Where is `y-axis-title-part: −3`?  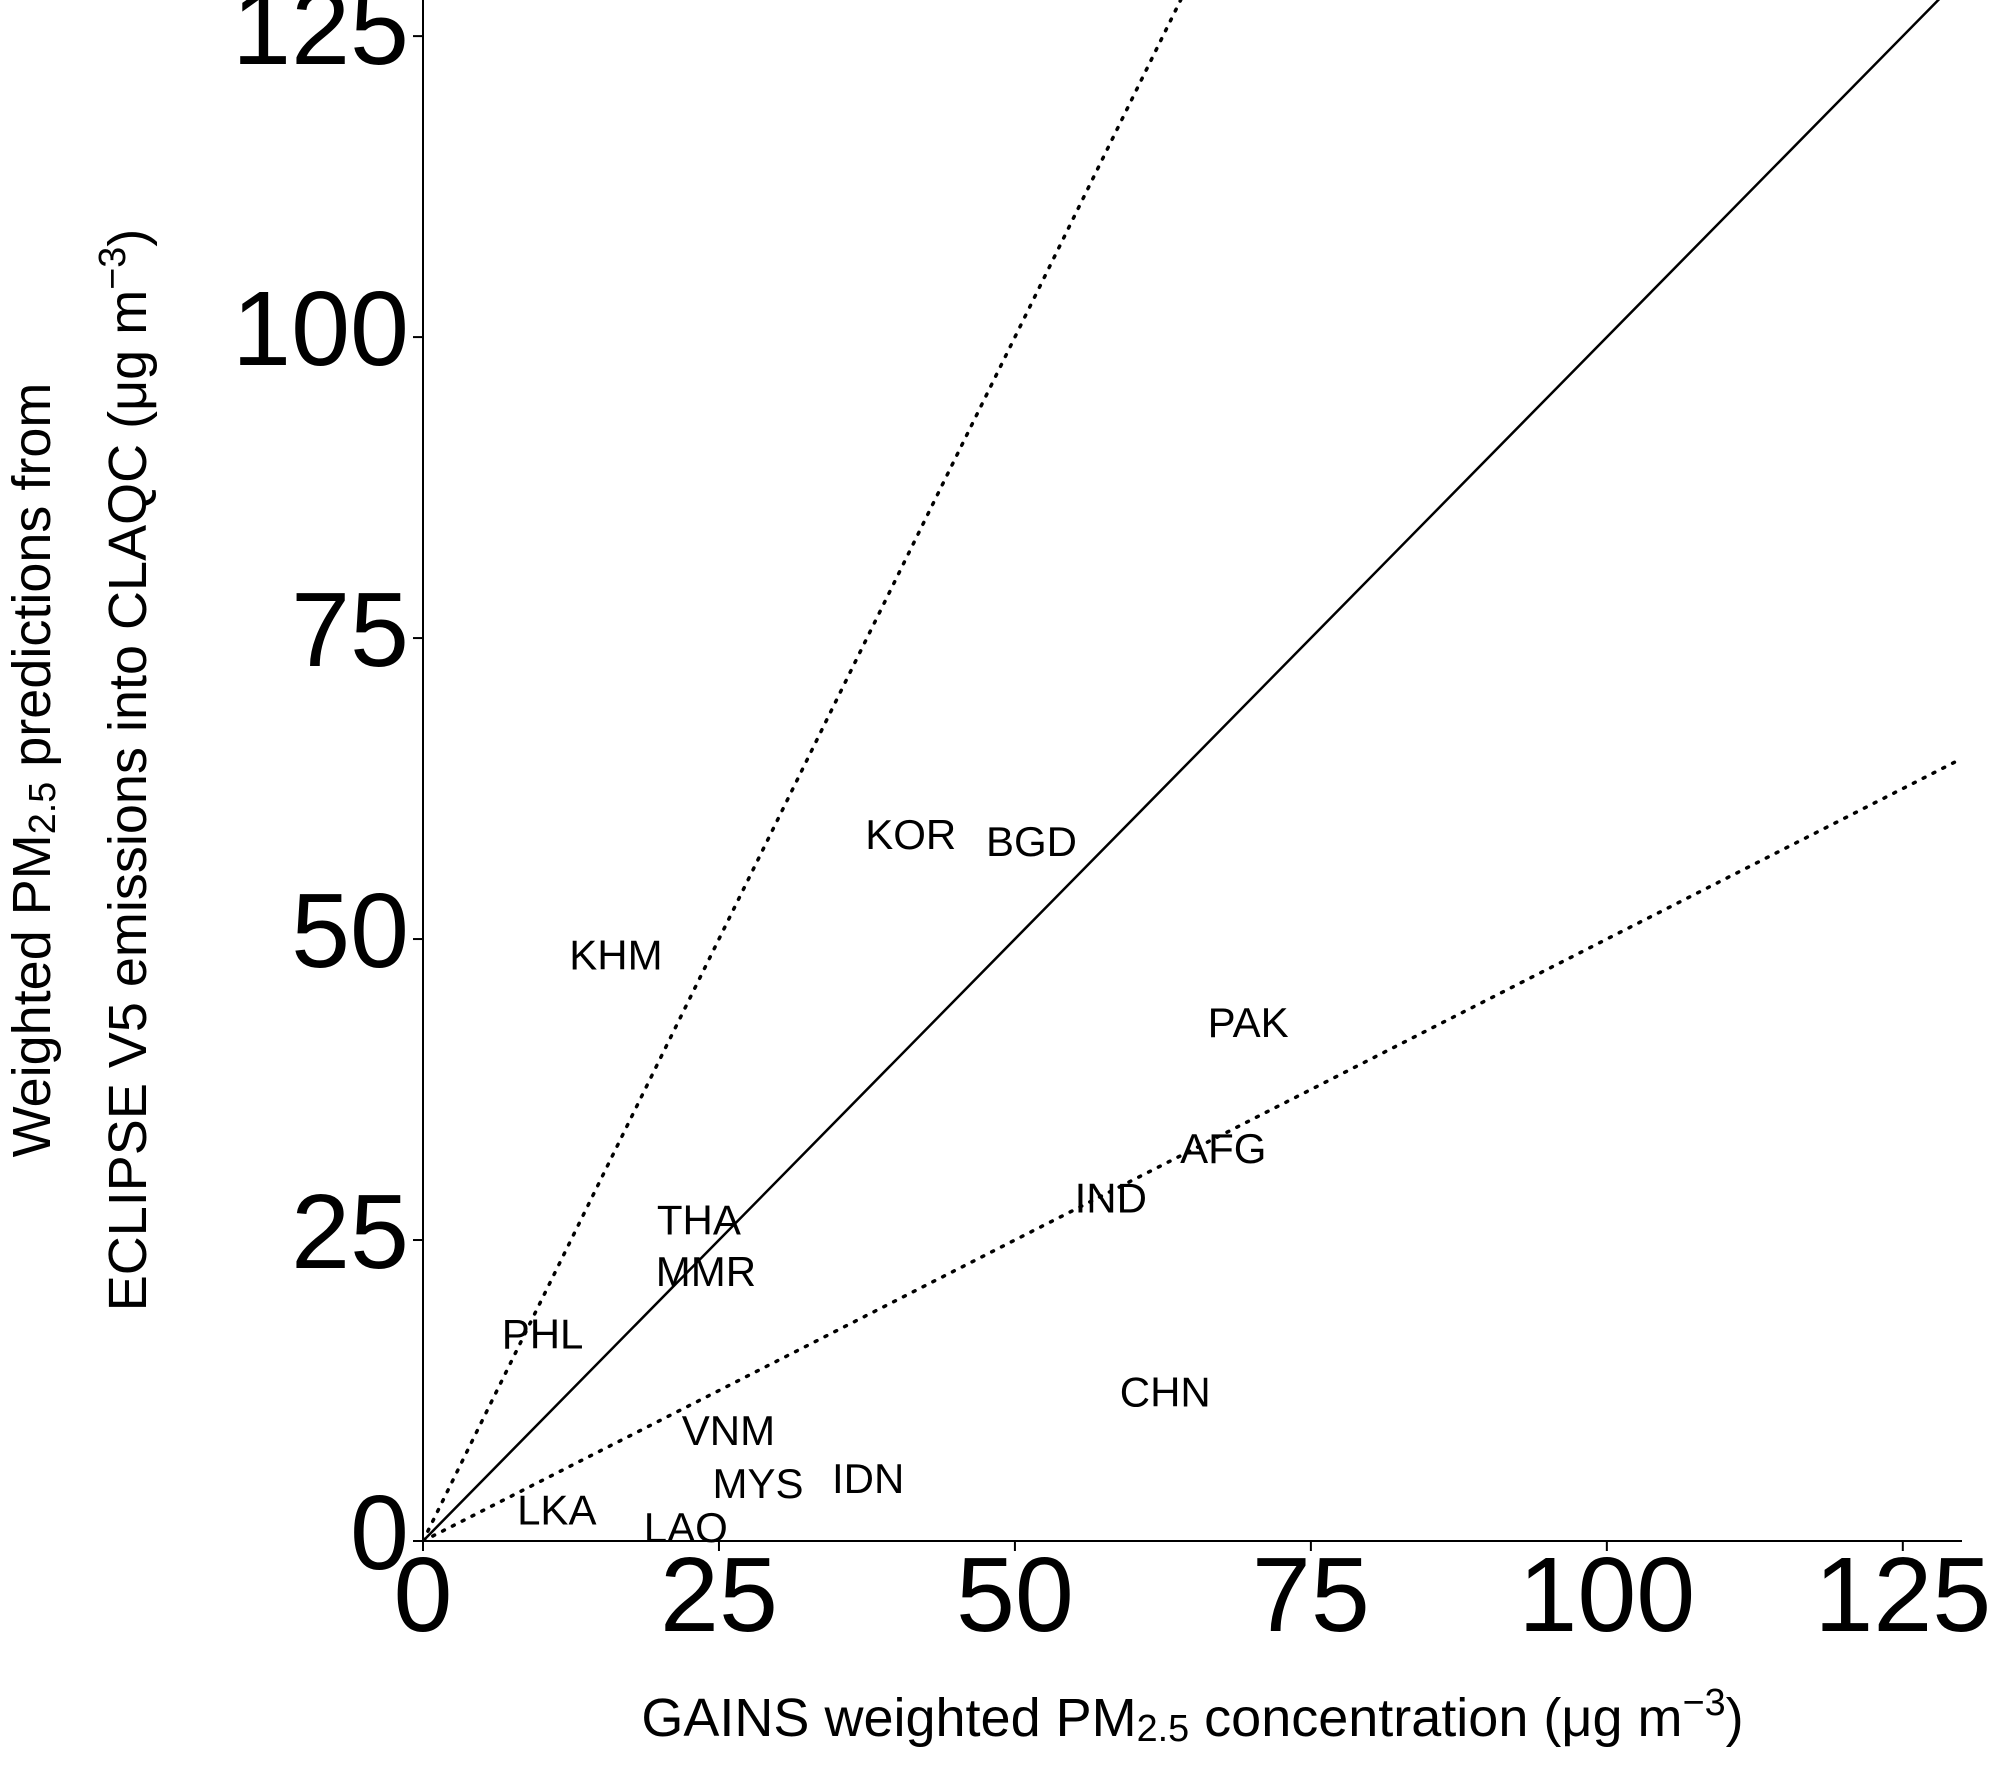 y-axis-title-part: −3 is located at coordinates (113, 268).